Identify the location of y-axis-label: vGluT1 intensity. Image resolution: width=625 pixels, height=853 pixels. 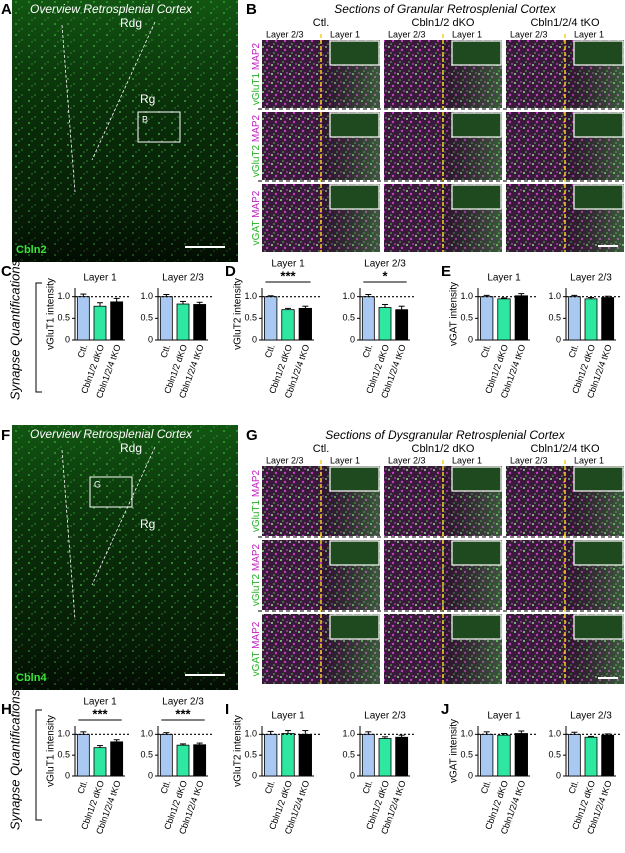
(51, 751).